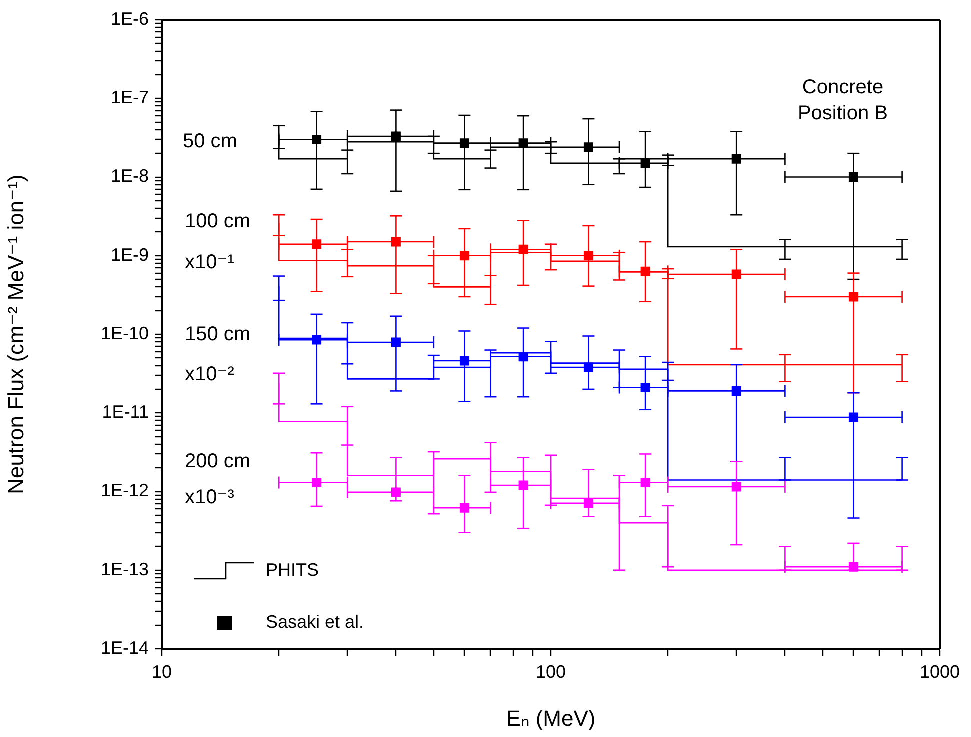 This screenshot has height=737, width=971. Describe the element at coordinates (124, 569) in the screenshot. I see `y-tick-label: 1E-13` at that location.